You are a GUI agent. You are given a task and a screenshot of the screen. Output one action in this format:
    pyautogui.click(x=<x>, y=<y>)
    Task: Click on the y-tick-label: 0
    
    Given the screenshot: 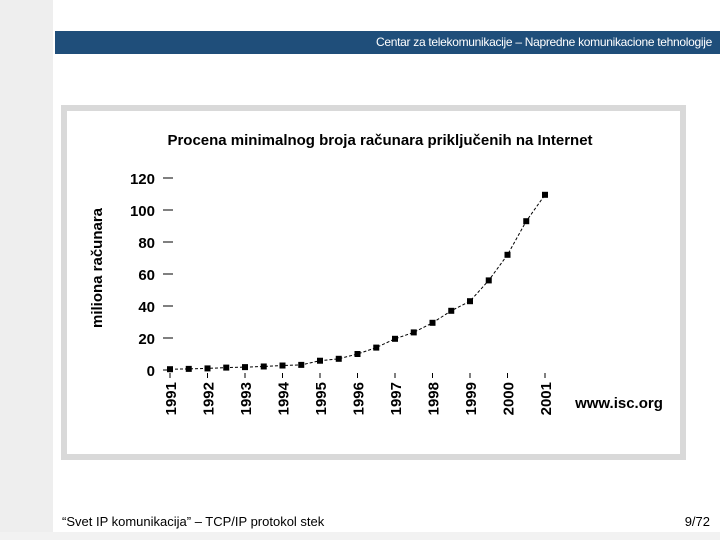 What is the action you would take?
    pyautogui.click(x=151, y=371)
    